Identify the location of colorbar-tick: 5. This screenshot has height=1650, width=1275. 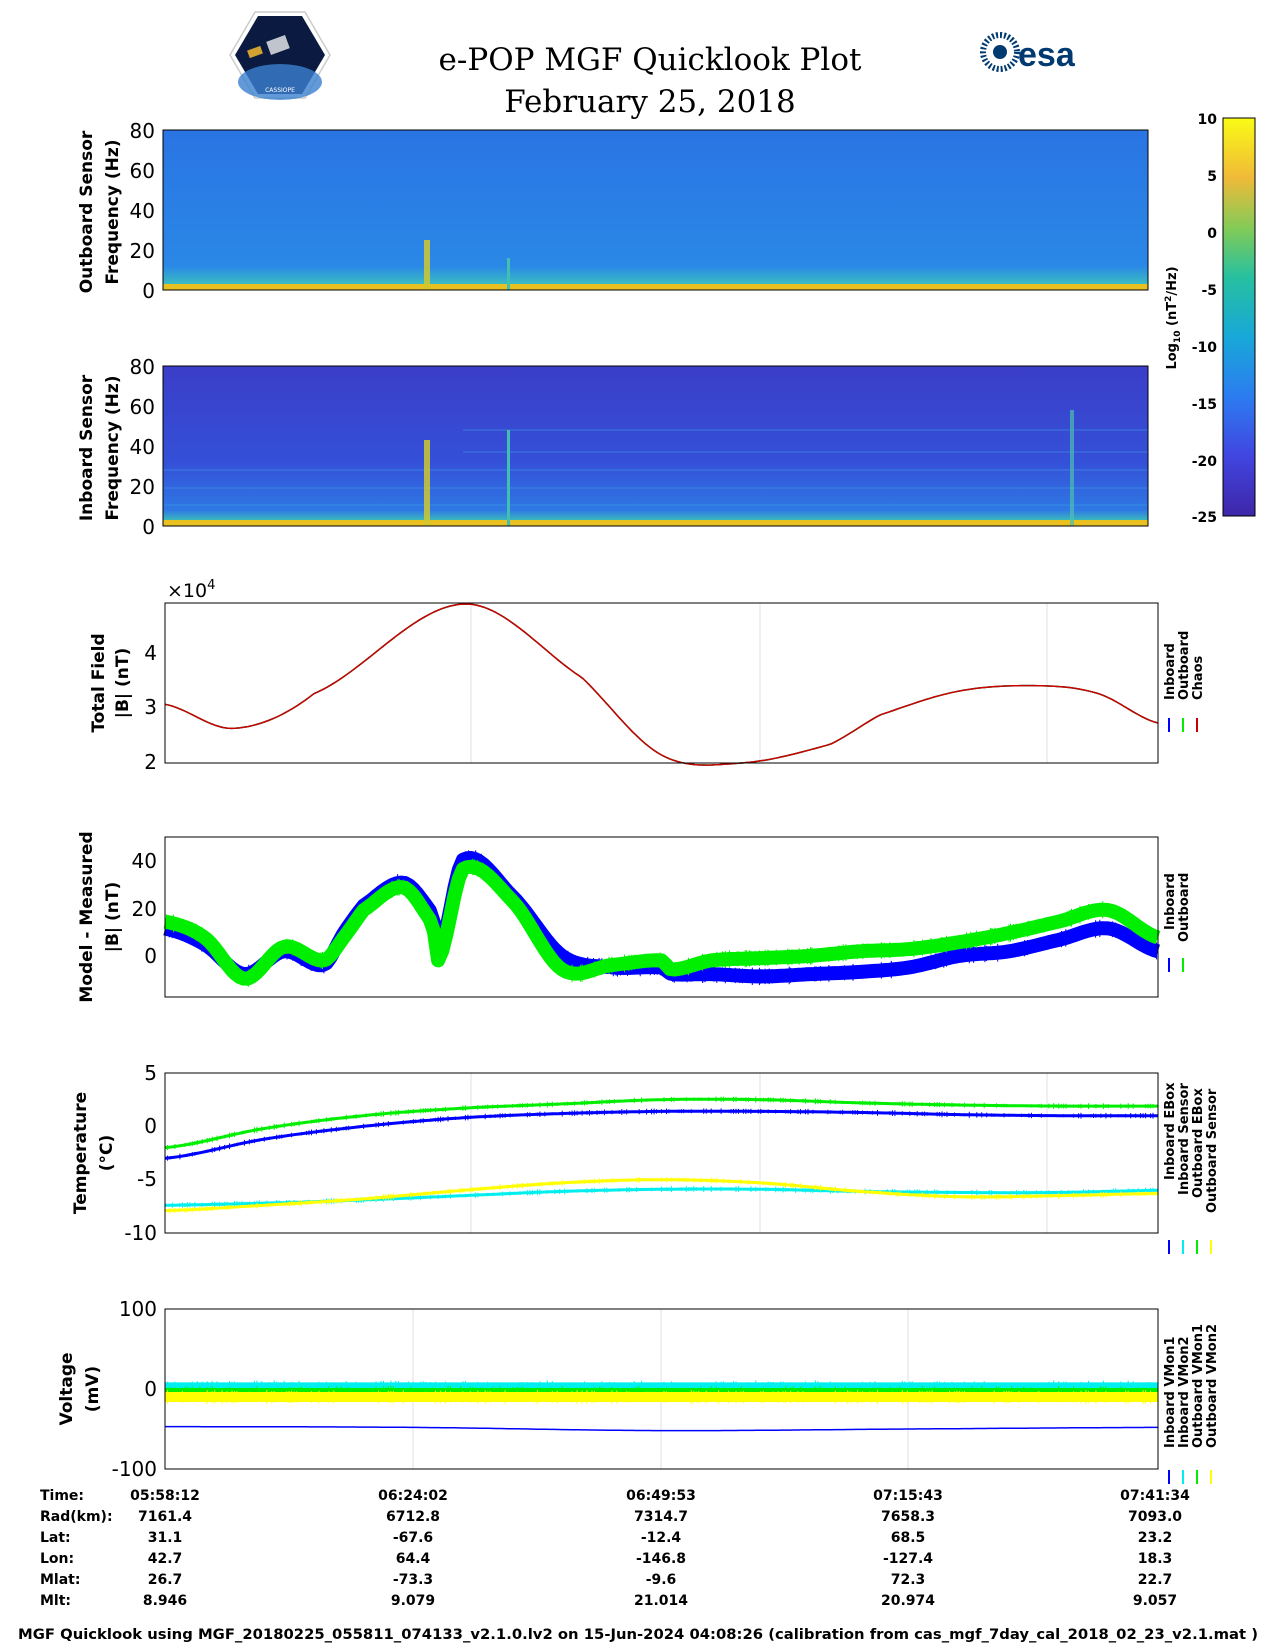
(1212, 177).